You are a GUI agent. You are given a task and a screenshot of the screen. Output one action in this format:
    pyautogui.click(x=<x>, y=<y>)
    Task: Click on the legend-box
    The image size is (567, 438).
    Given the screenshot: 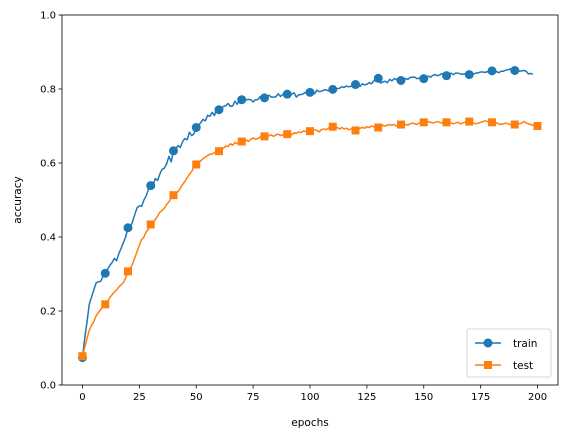 What is the action you would take?
    pyautogui.click(x=509, y=353)
    